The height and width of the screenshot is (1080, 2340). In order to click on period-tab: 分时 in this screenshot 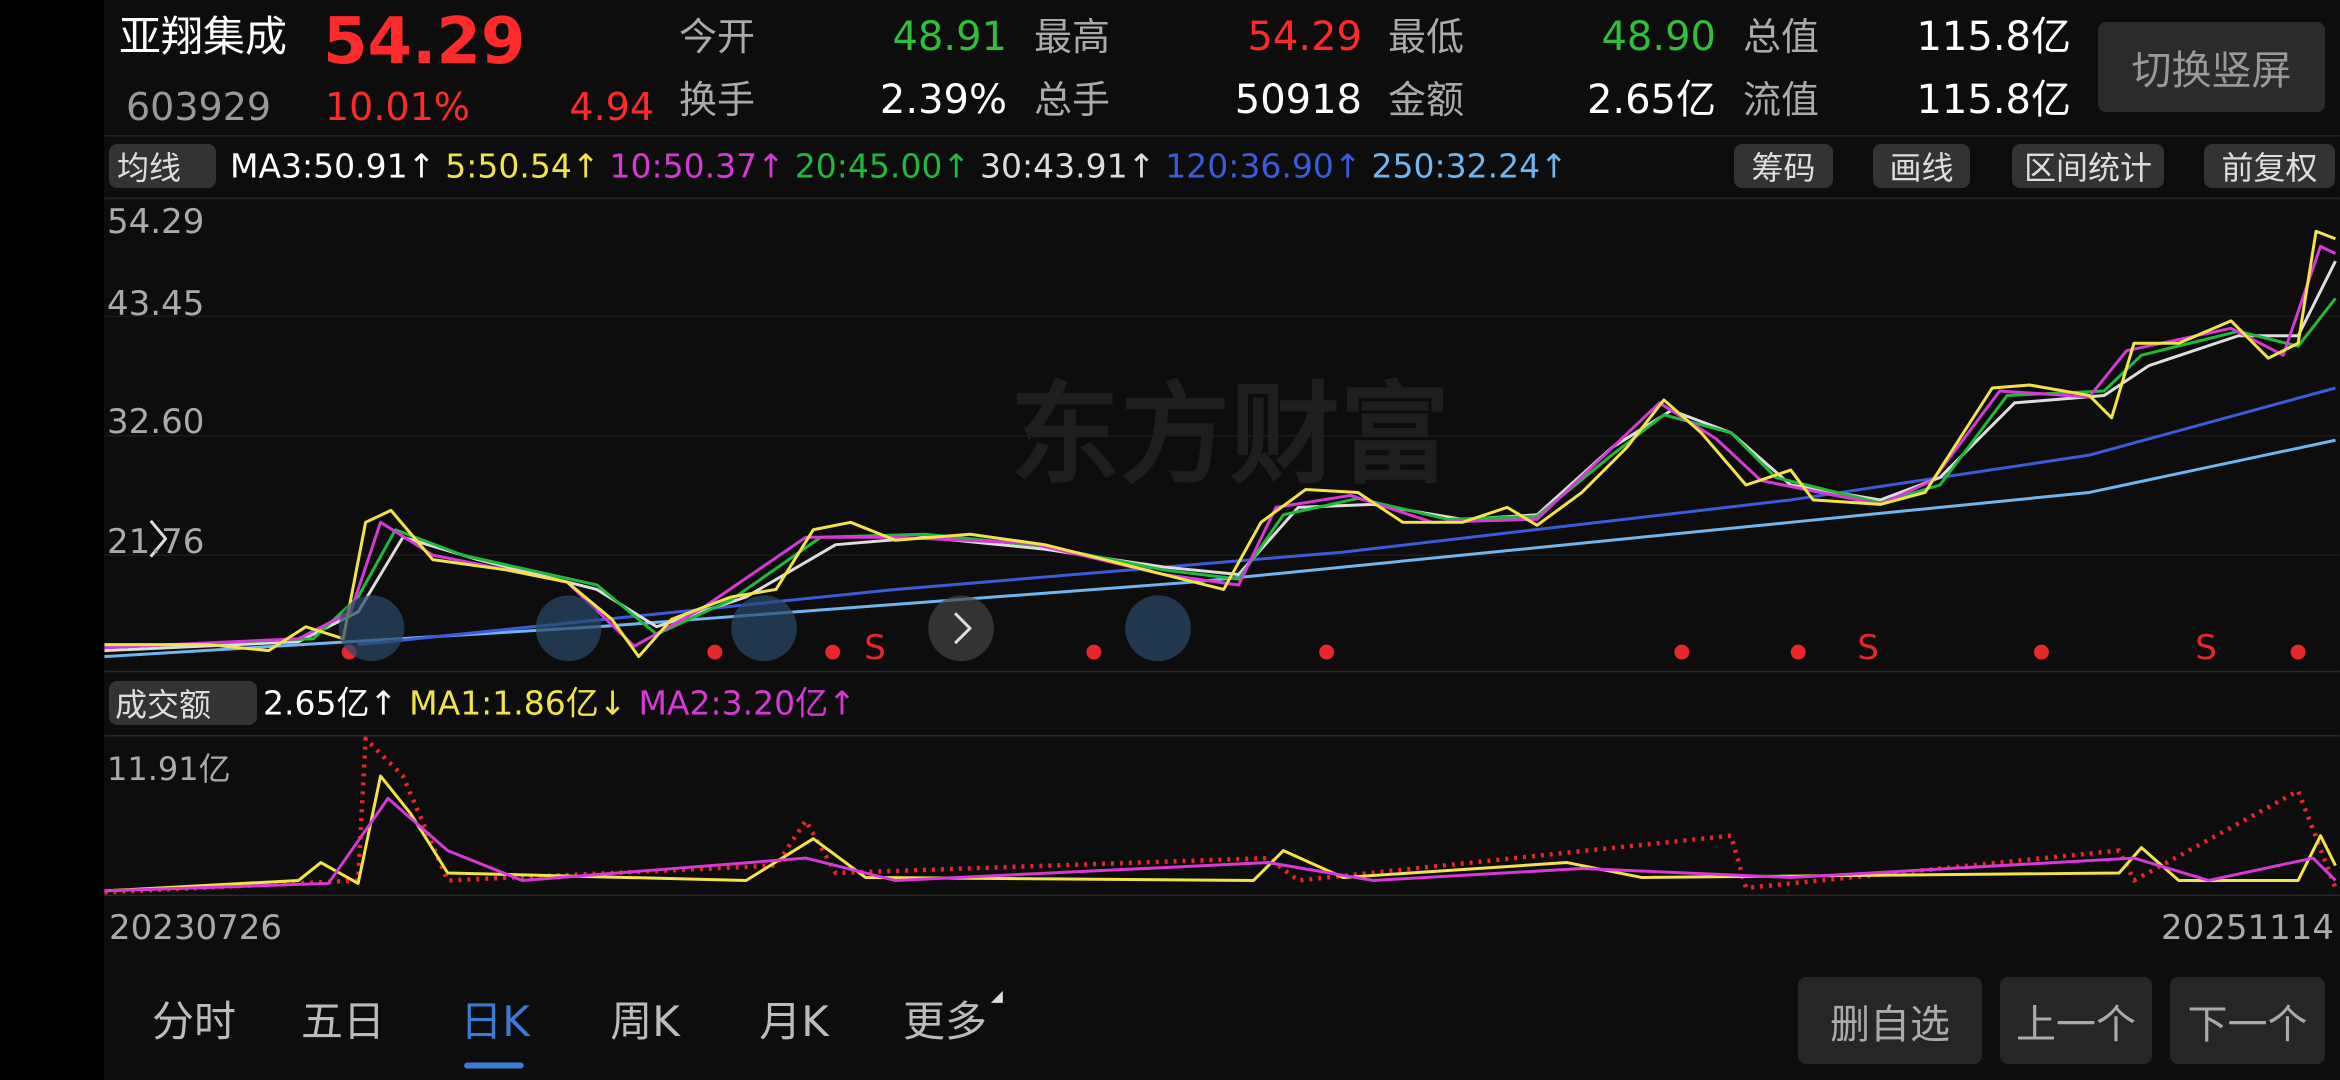, I will do `click(194, 1021)`.